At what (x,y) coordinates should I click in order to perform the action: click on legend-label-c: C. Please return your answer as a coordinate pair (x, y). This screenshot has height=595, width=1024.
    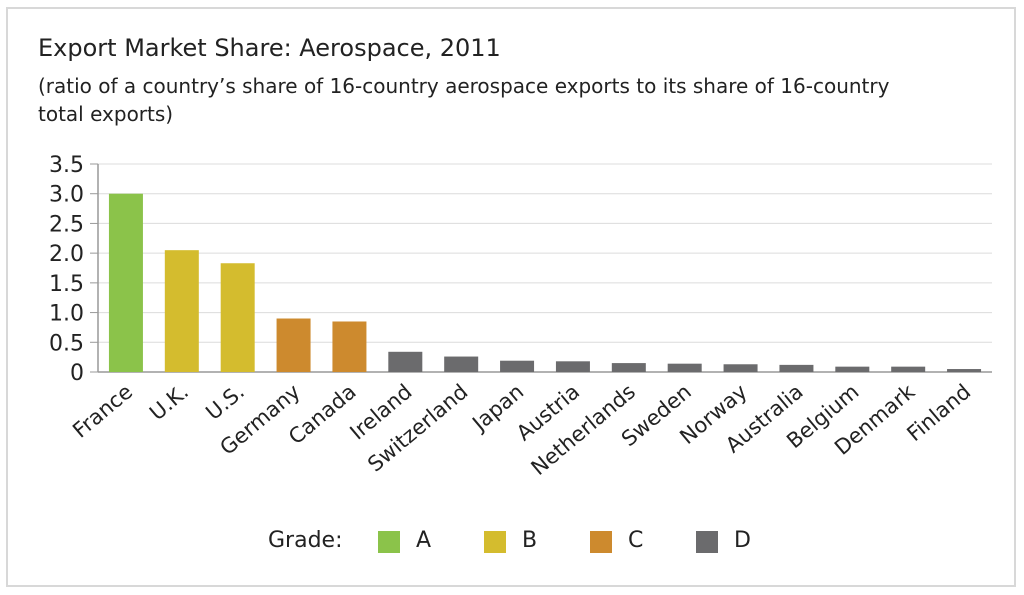
    Looking at the image, I should click on (636, 540).